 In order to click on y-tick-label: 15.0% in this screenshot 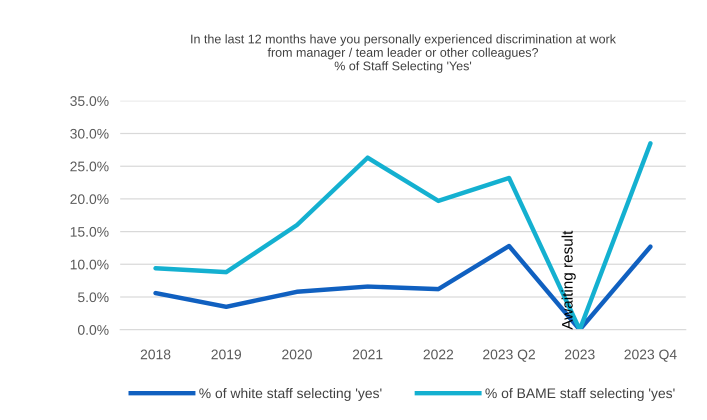, I will do `click(89, 231)`.